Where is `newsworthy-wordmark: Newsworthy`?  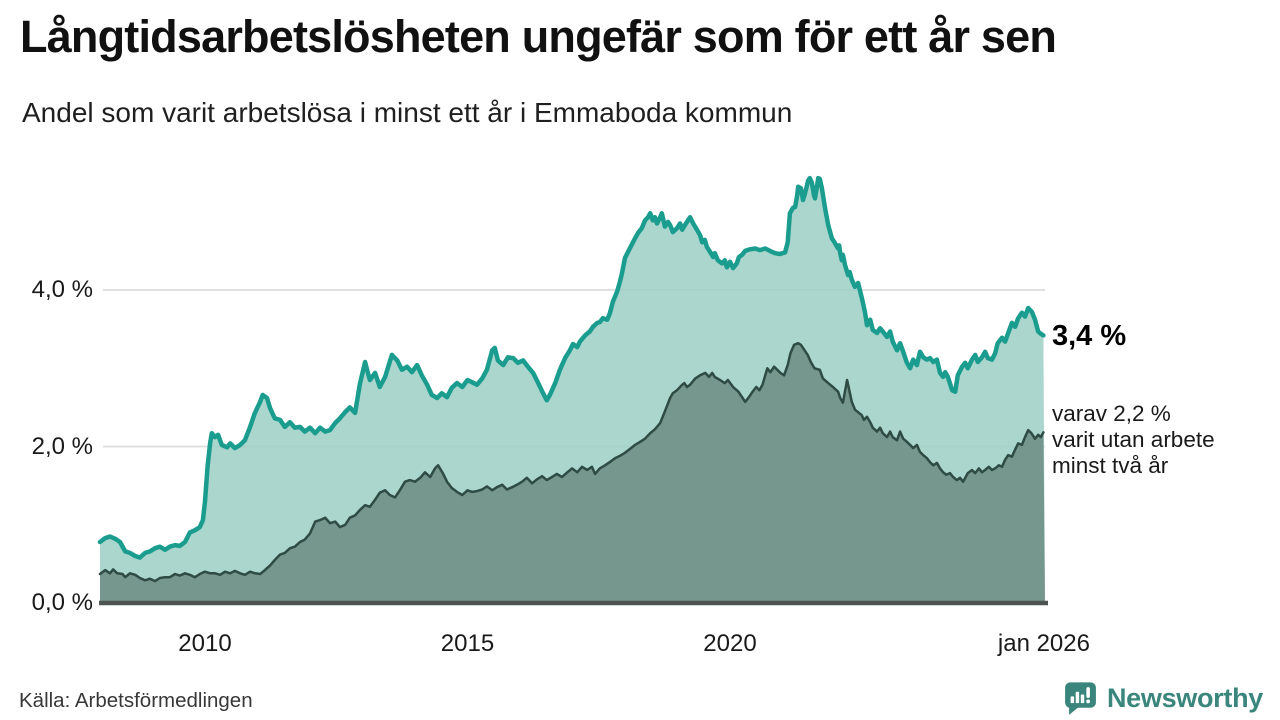
newsworthy-wordmark: Newsworthy is located at coordinates (1184, 698).